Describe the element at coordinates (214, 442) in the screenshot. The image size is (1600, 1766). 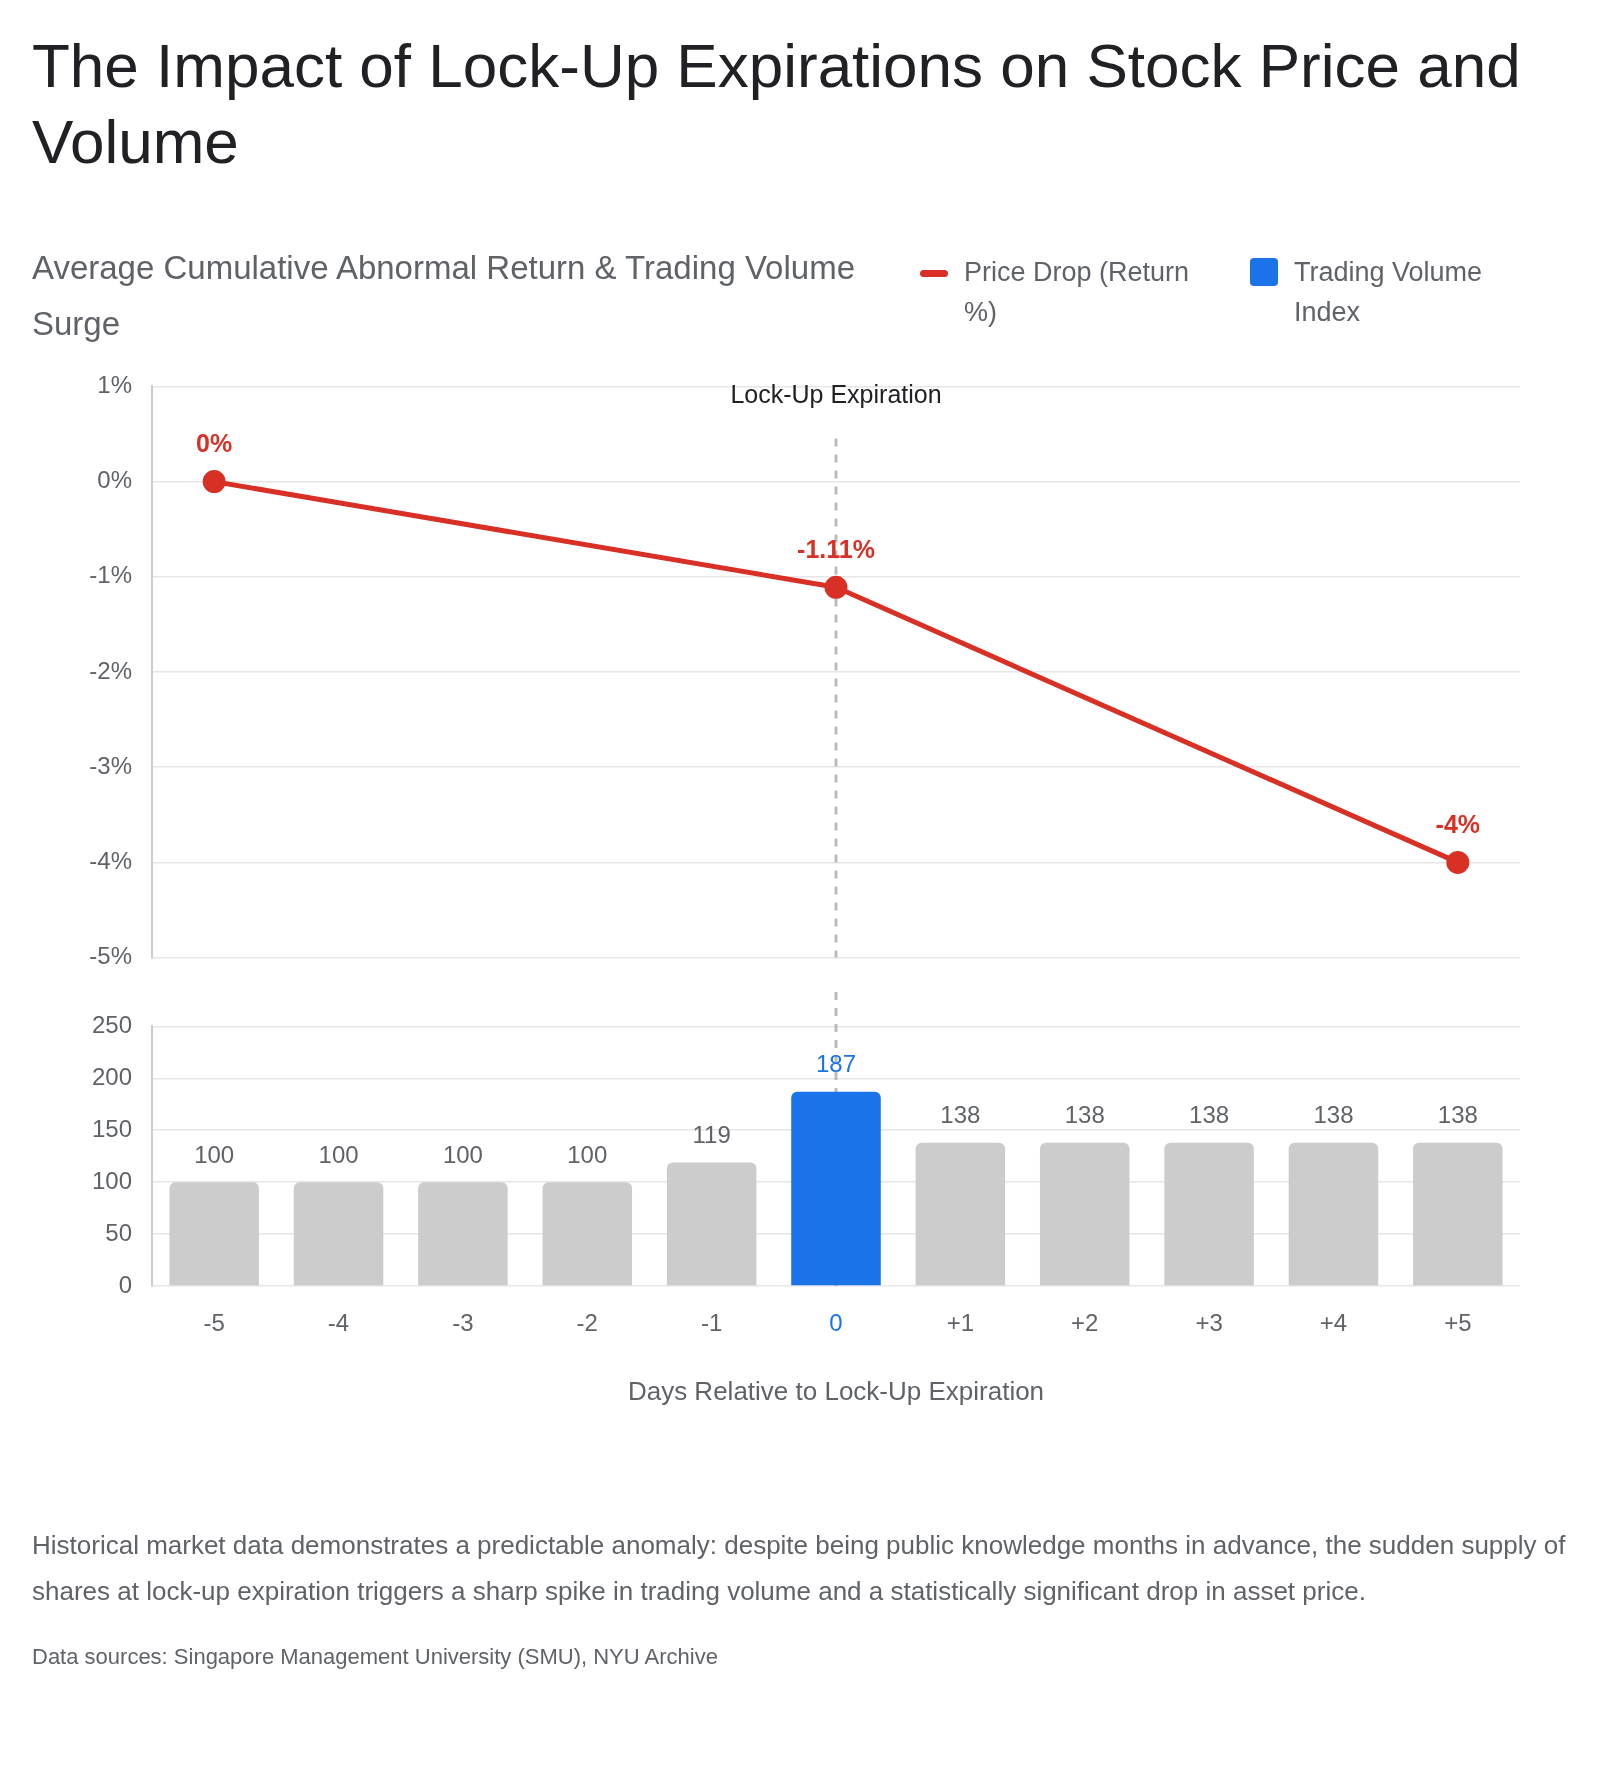
I see `data-label: 0%` at that location.